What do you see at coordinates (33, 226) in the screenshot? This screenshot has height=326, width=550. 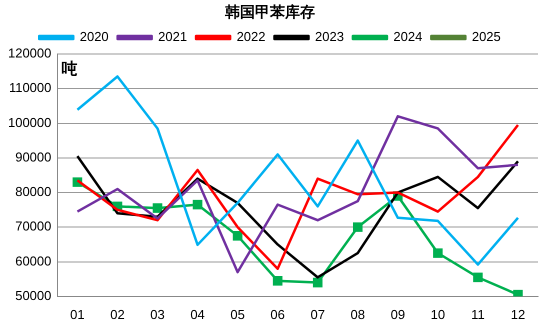 I see `y-tick-label: 70000` at bounding box center [33, 226].